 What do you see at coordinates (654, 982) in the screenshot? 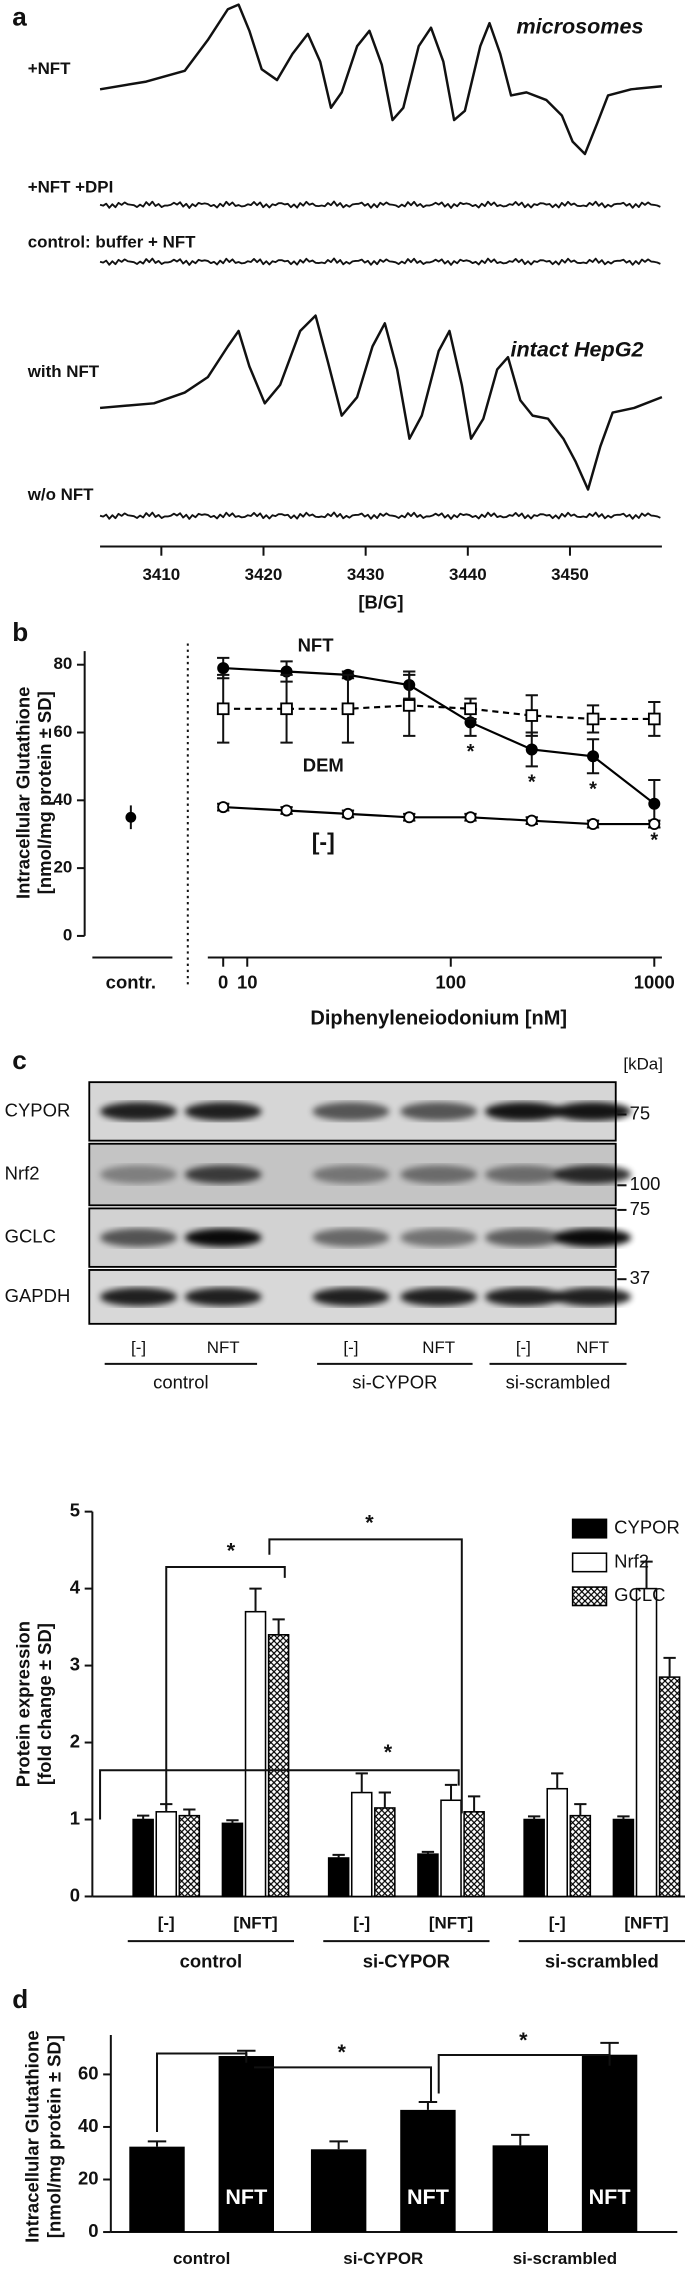
I see `x-tick-label: 1000` at bounding box center [654, 982].